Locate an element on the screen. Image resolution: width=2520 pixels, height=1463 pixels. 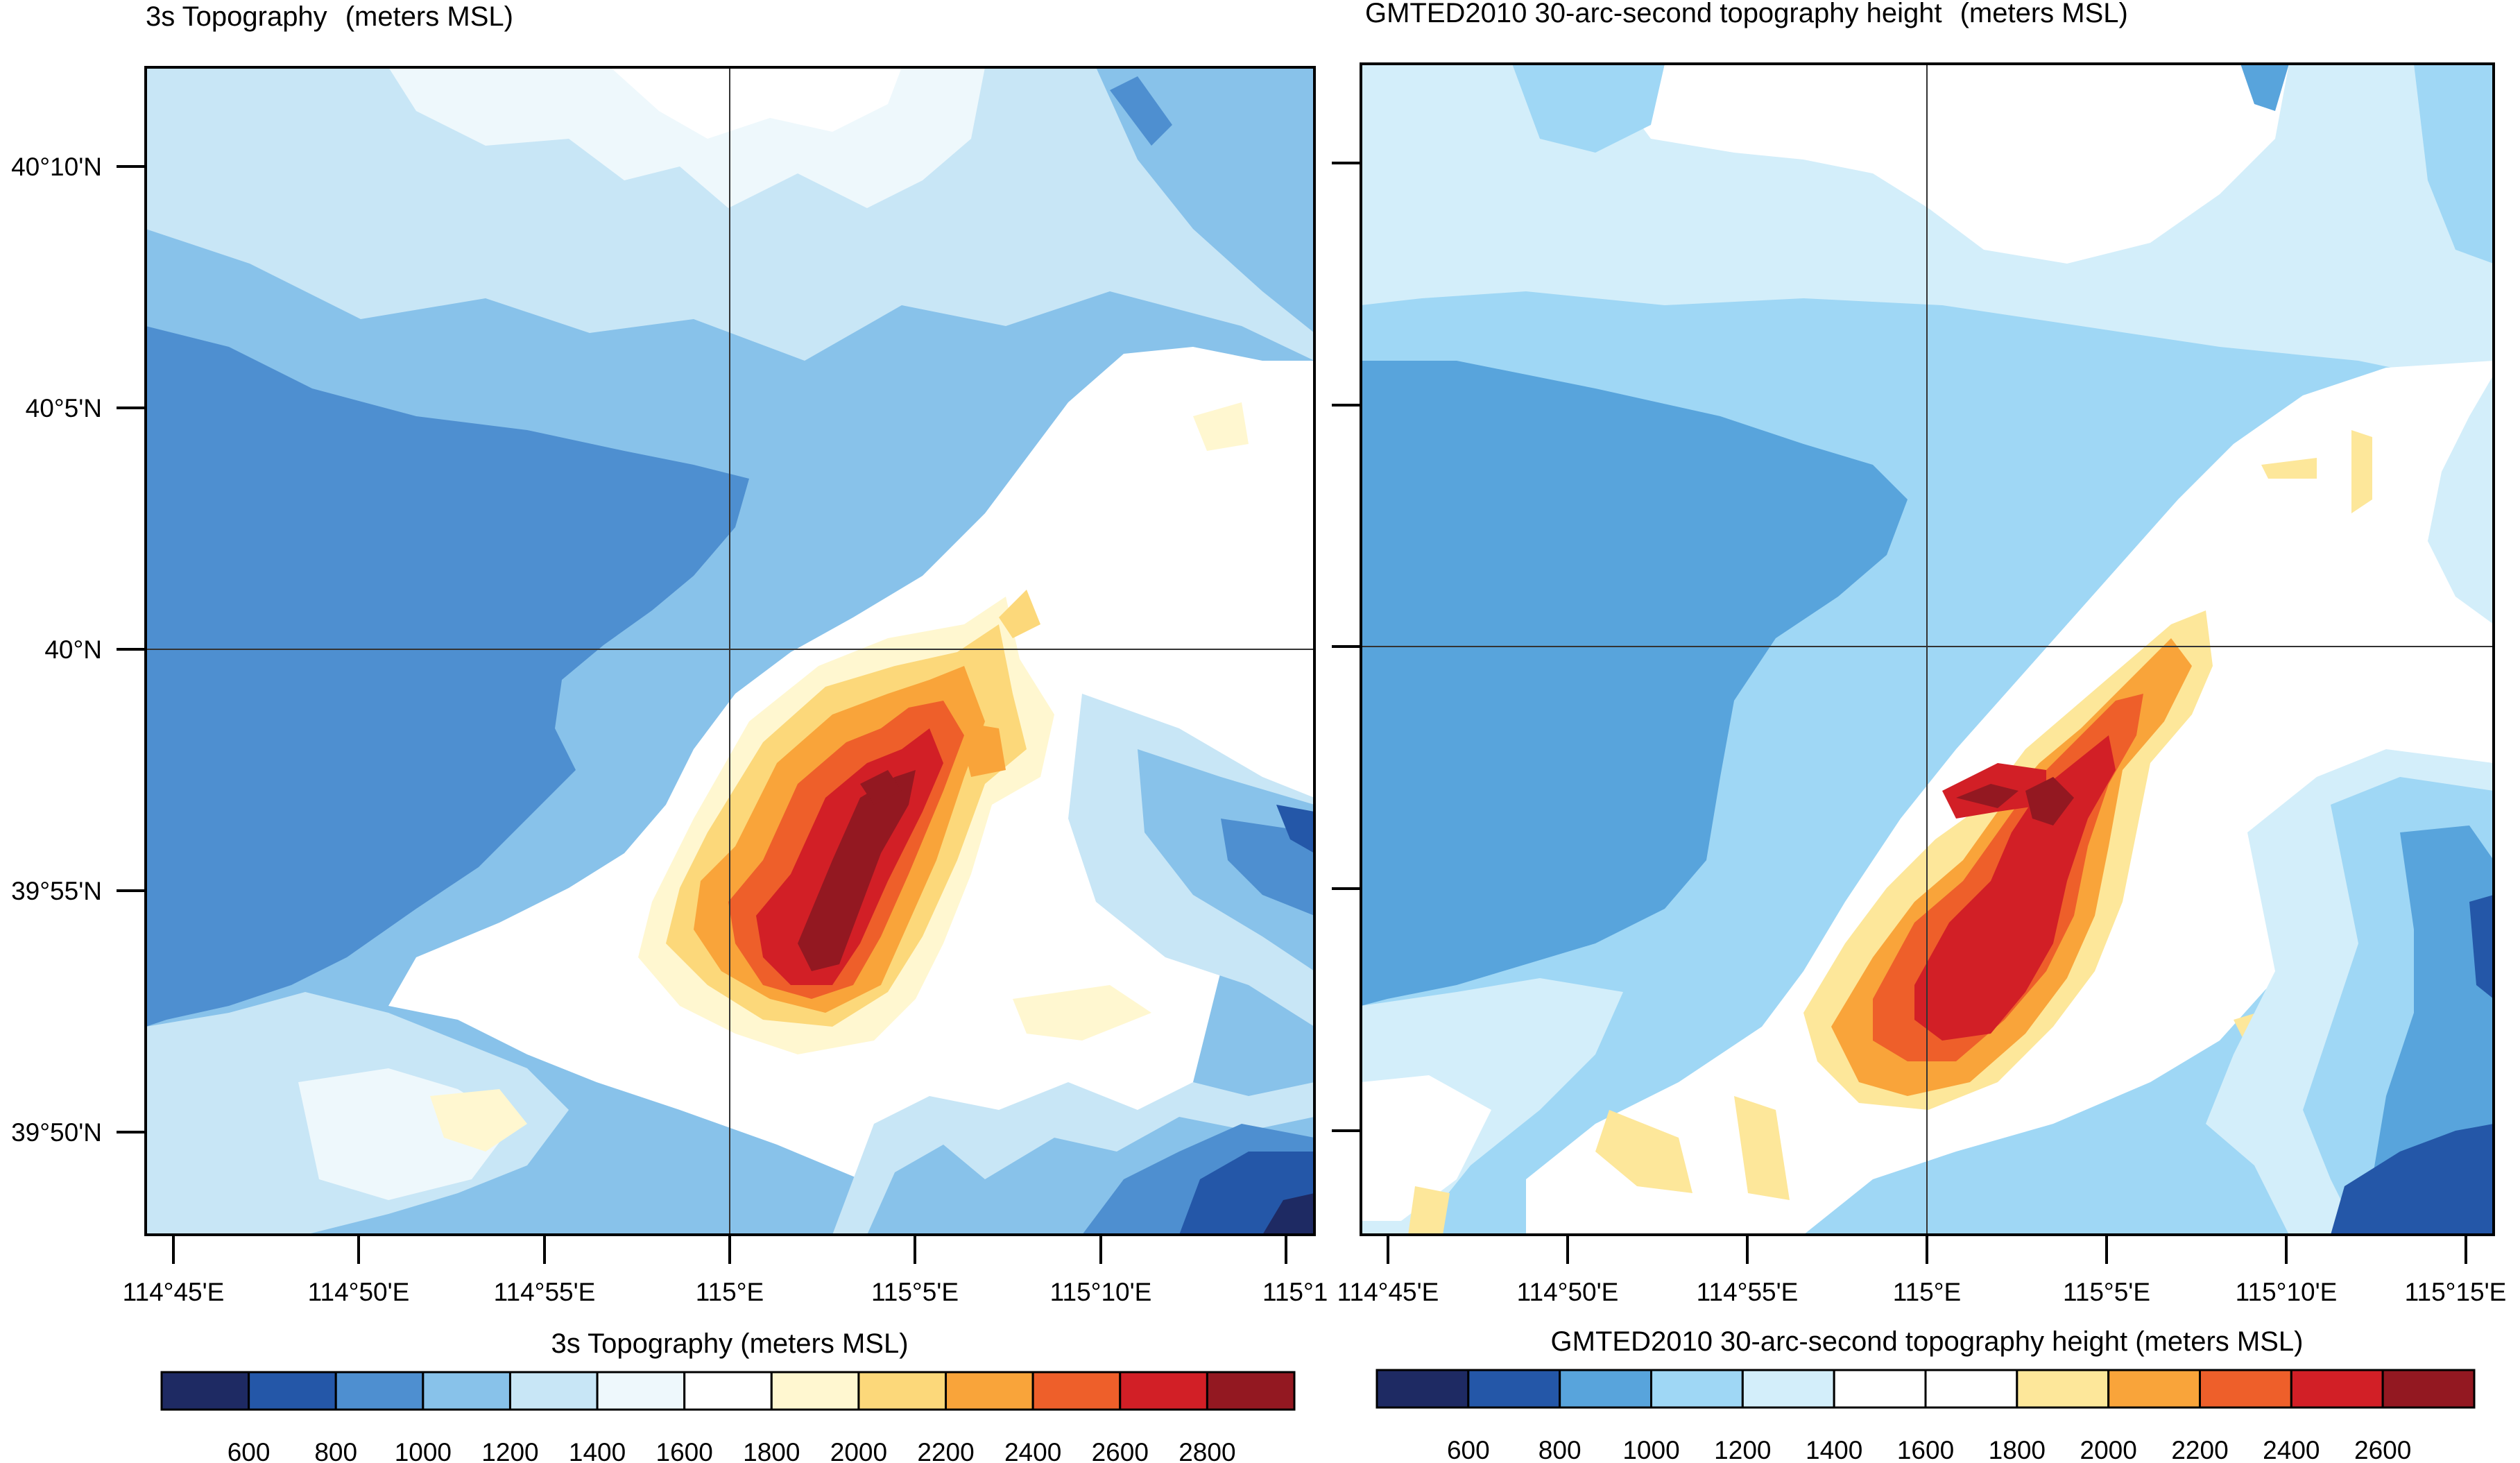
left-map-title: 3s Topography (meters MSL) is located at coordinates (329, 16).